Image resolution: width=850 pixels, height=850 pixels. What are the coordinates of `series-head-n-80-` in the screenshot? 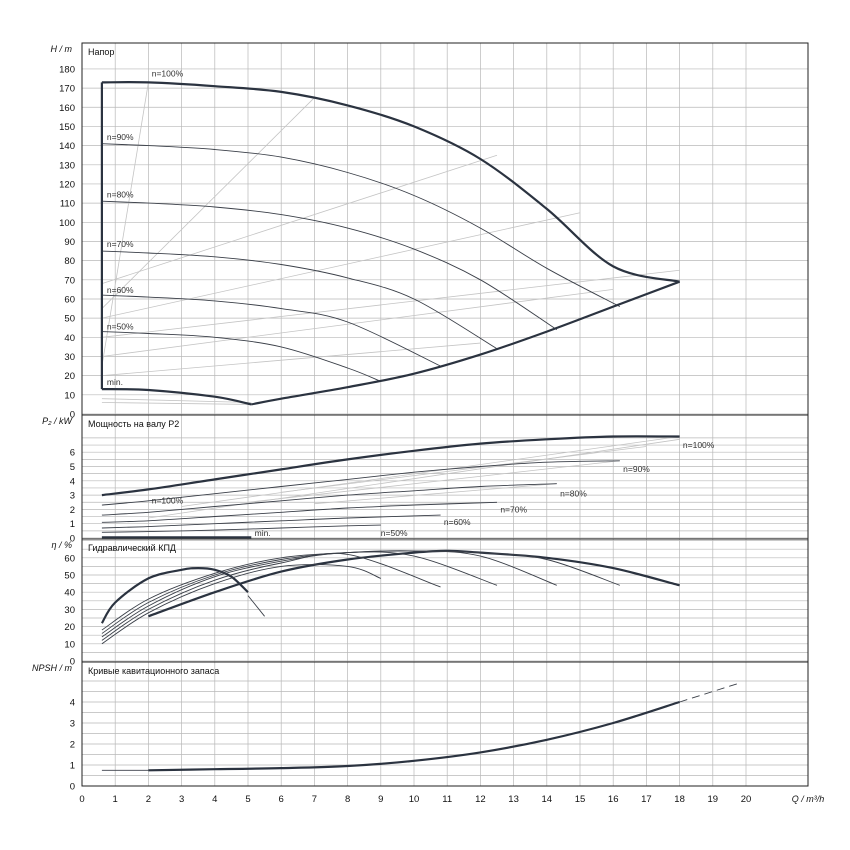 It's located at (329, 265).